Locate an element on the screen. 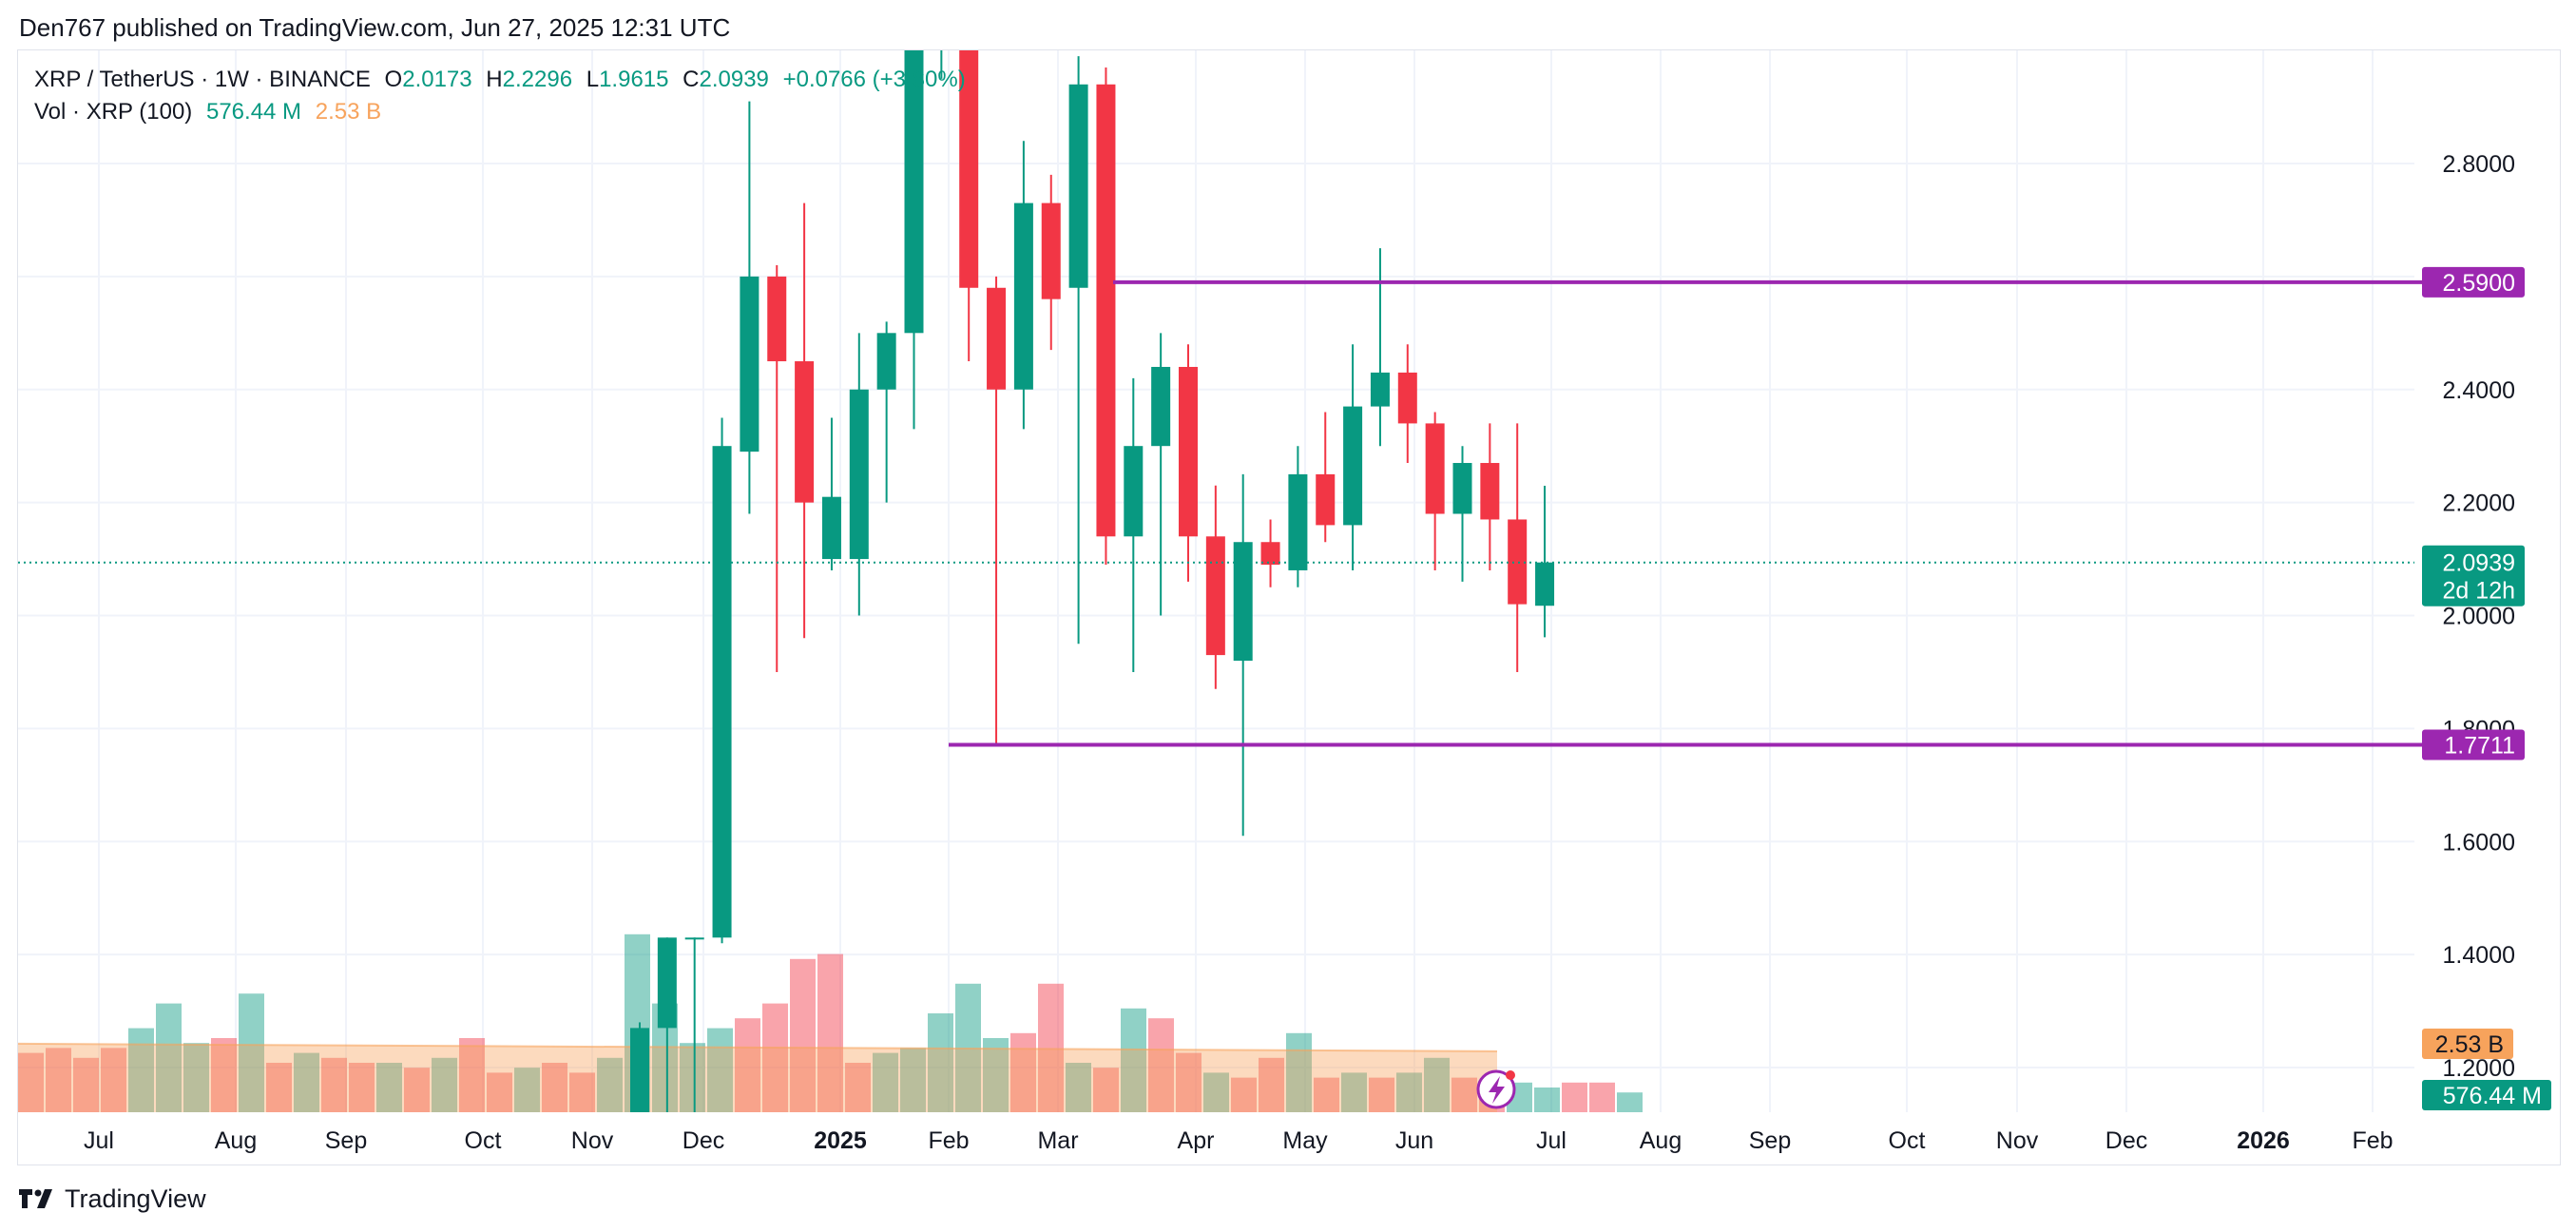 This screenshot has width=2576, height=1232. y-axis-tick-label: 1.6000 is located at coordinates (2479, 842).